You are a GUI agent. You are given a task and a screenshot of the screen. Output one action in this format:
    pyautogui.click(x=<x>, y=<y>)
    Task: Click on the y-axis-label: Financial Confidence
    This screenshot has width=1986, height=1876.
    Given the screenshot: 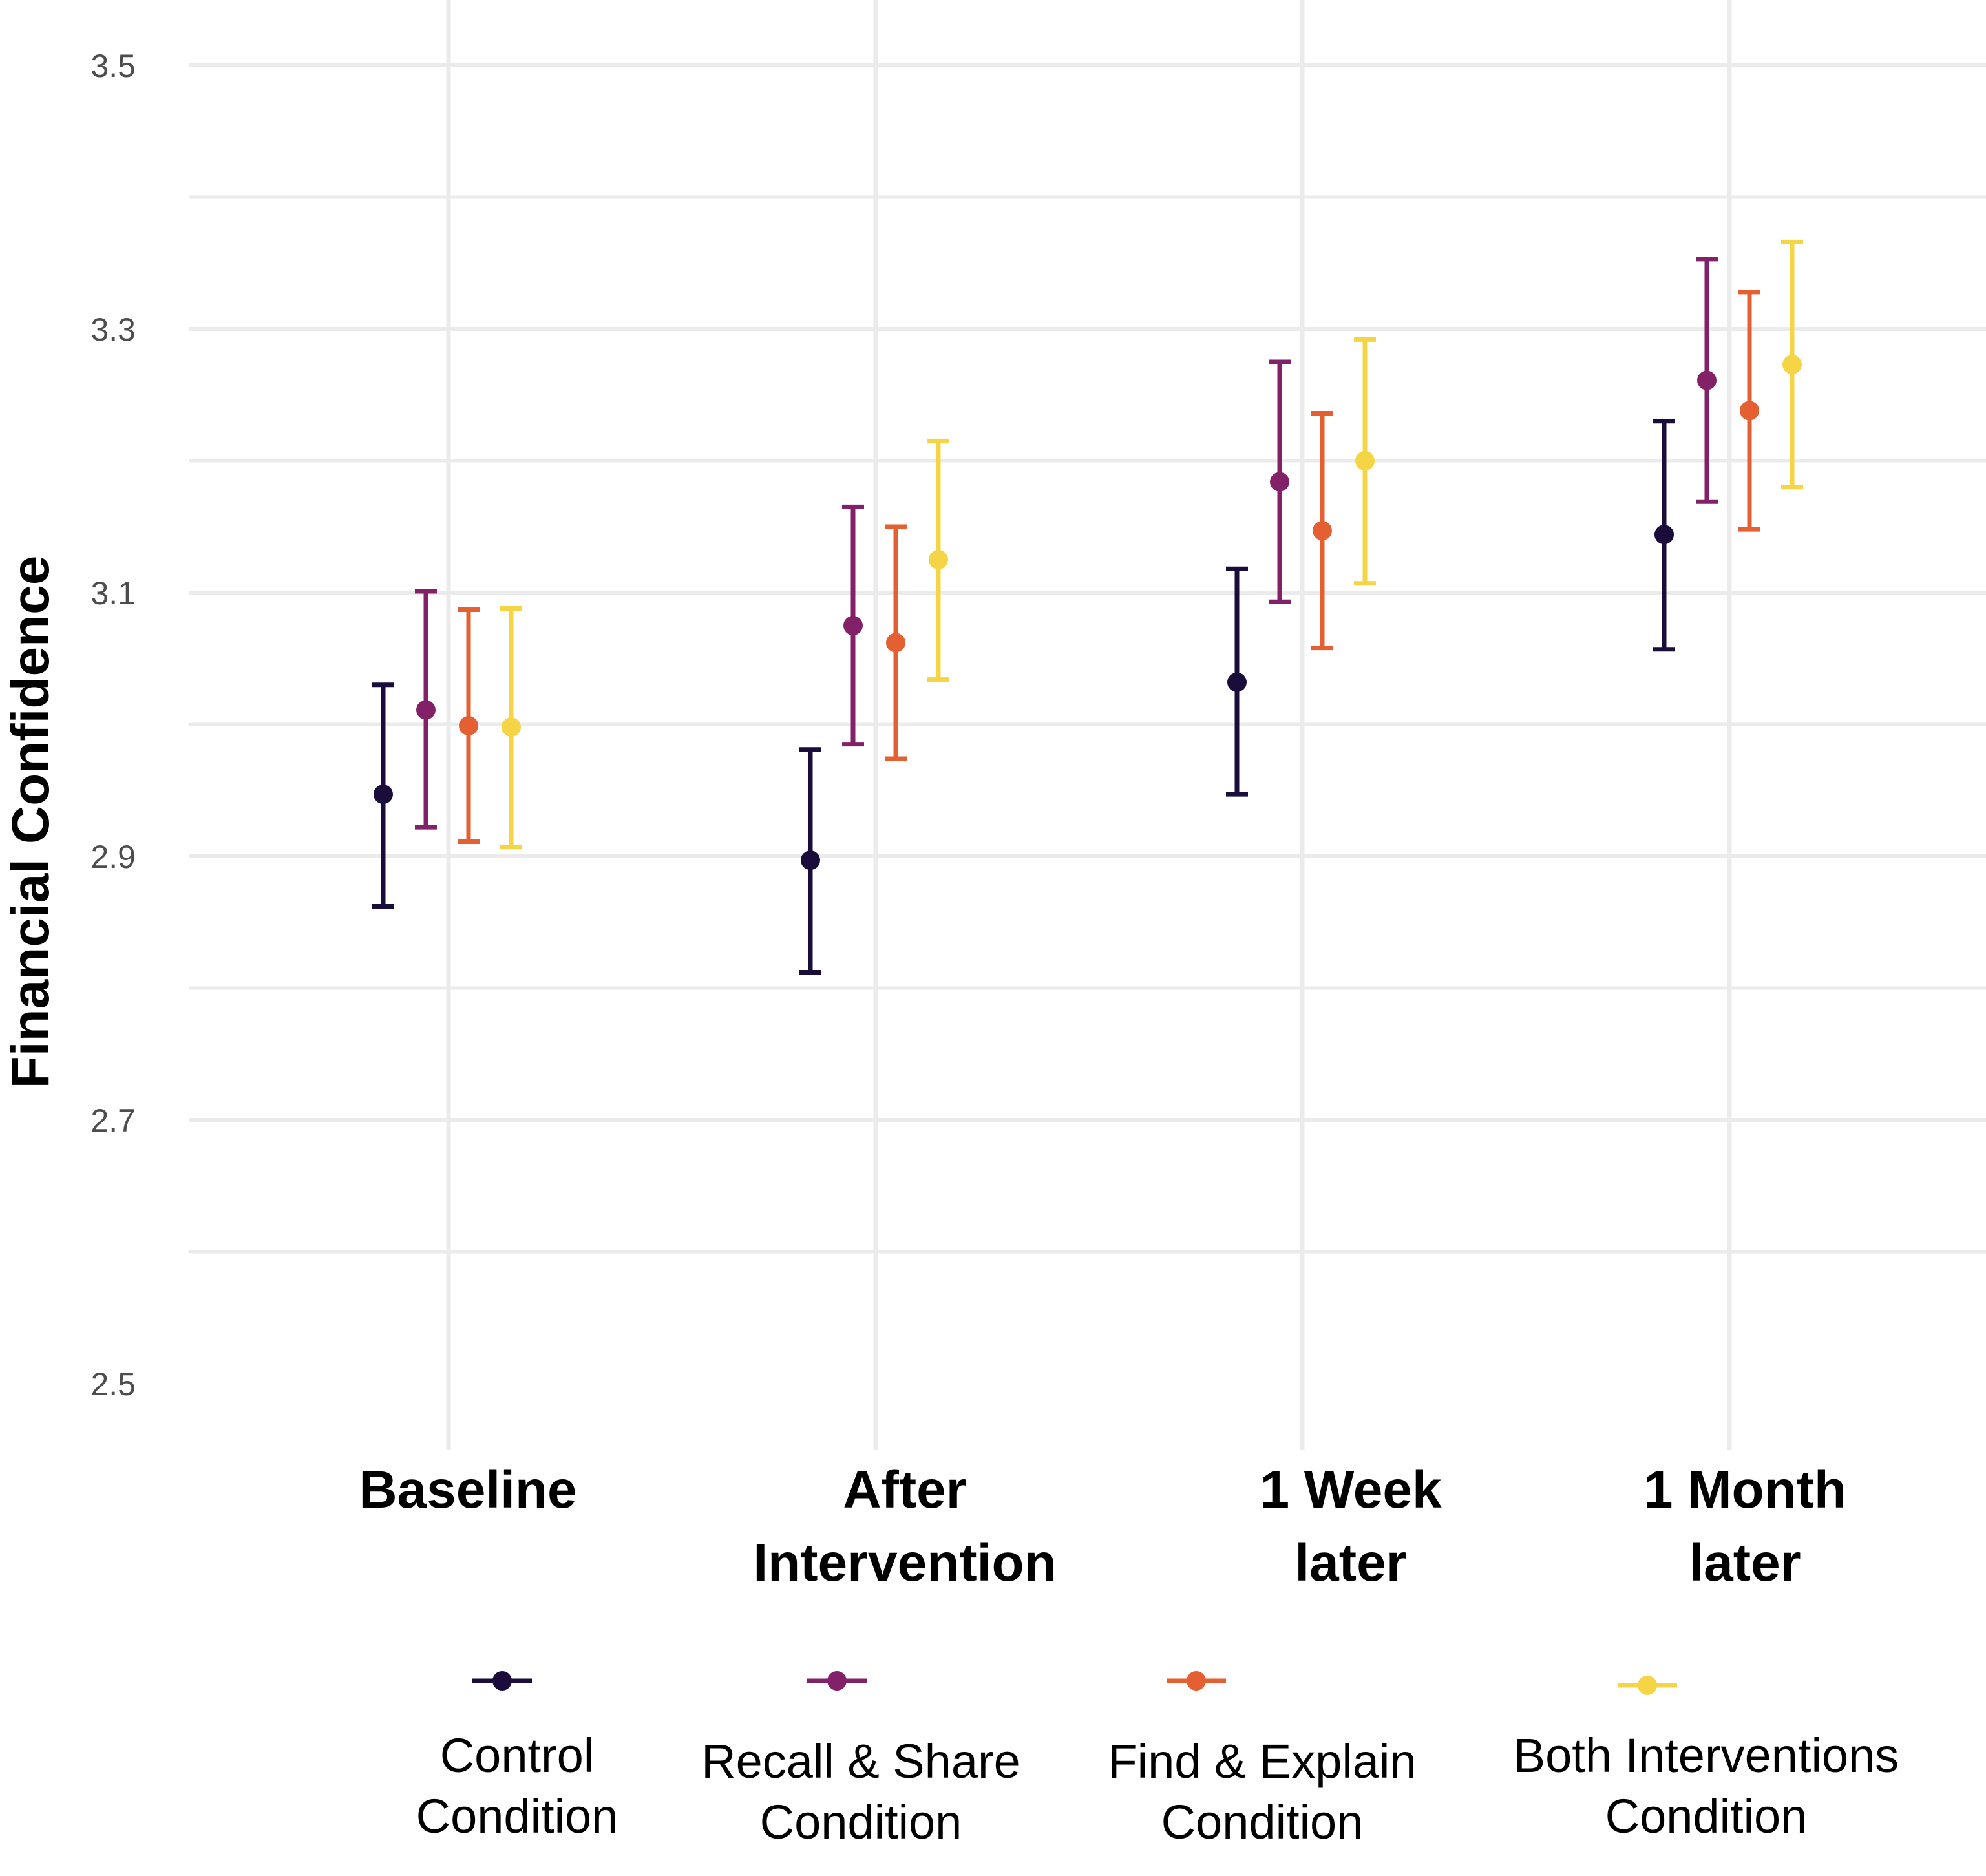 What is the action you would take?
    pyautogui.click(x=30, y=822)
    